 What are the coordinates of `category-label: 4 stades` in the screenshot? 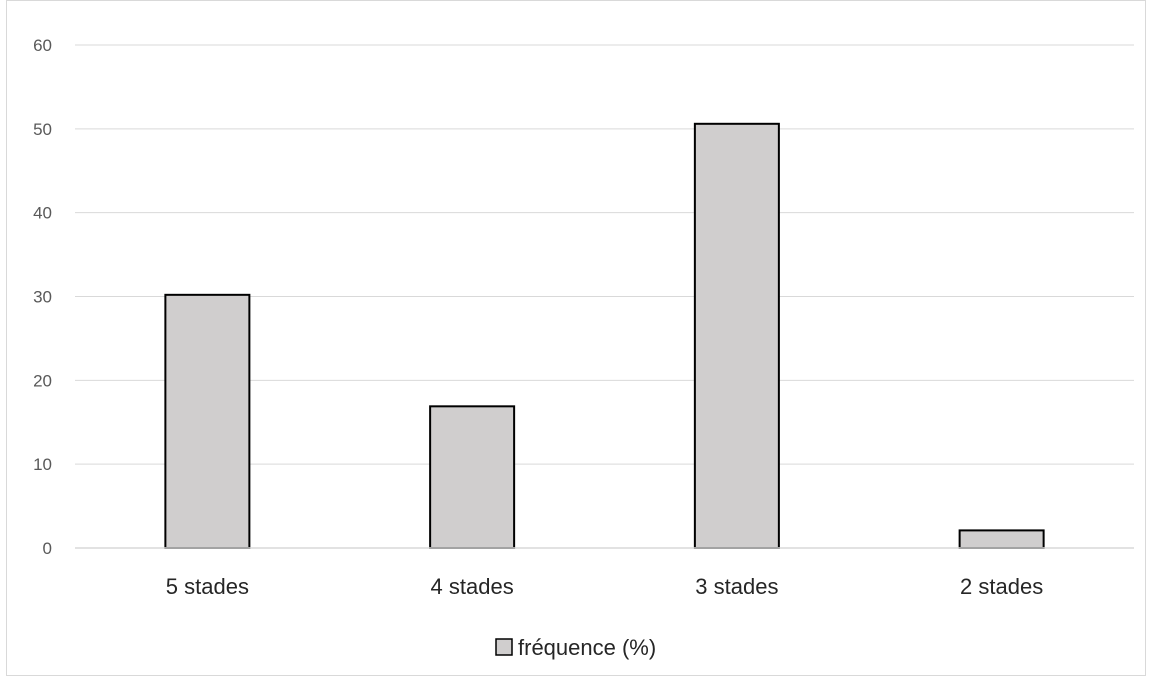 It's located at (472, 586).